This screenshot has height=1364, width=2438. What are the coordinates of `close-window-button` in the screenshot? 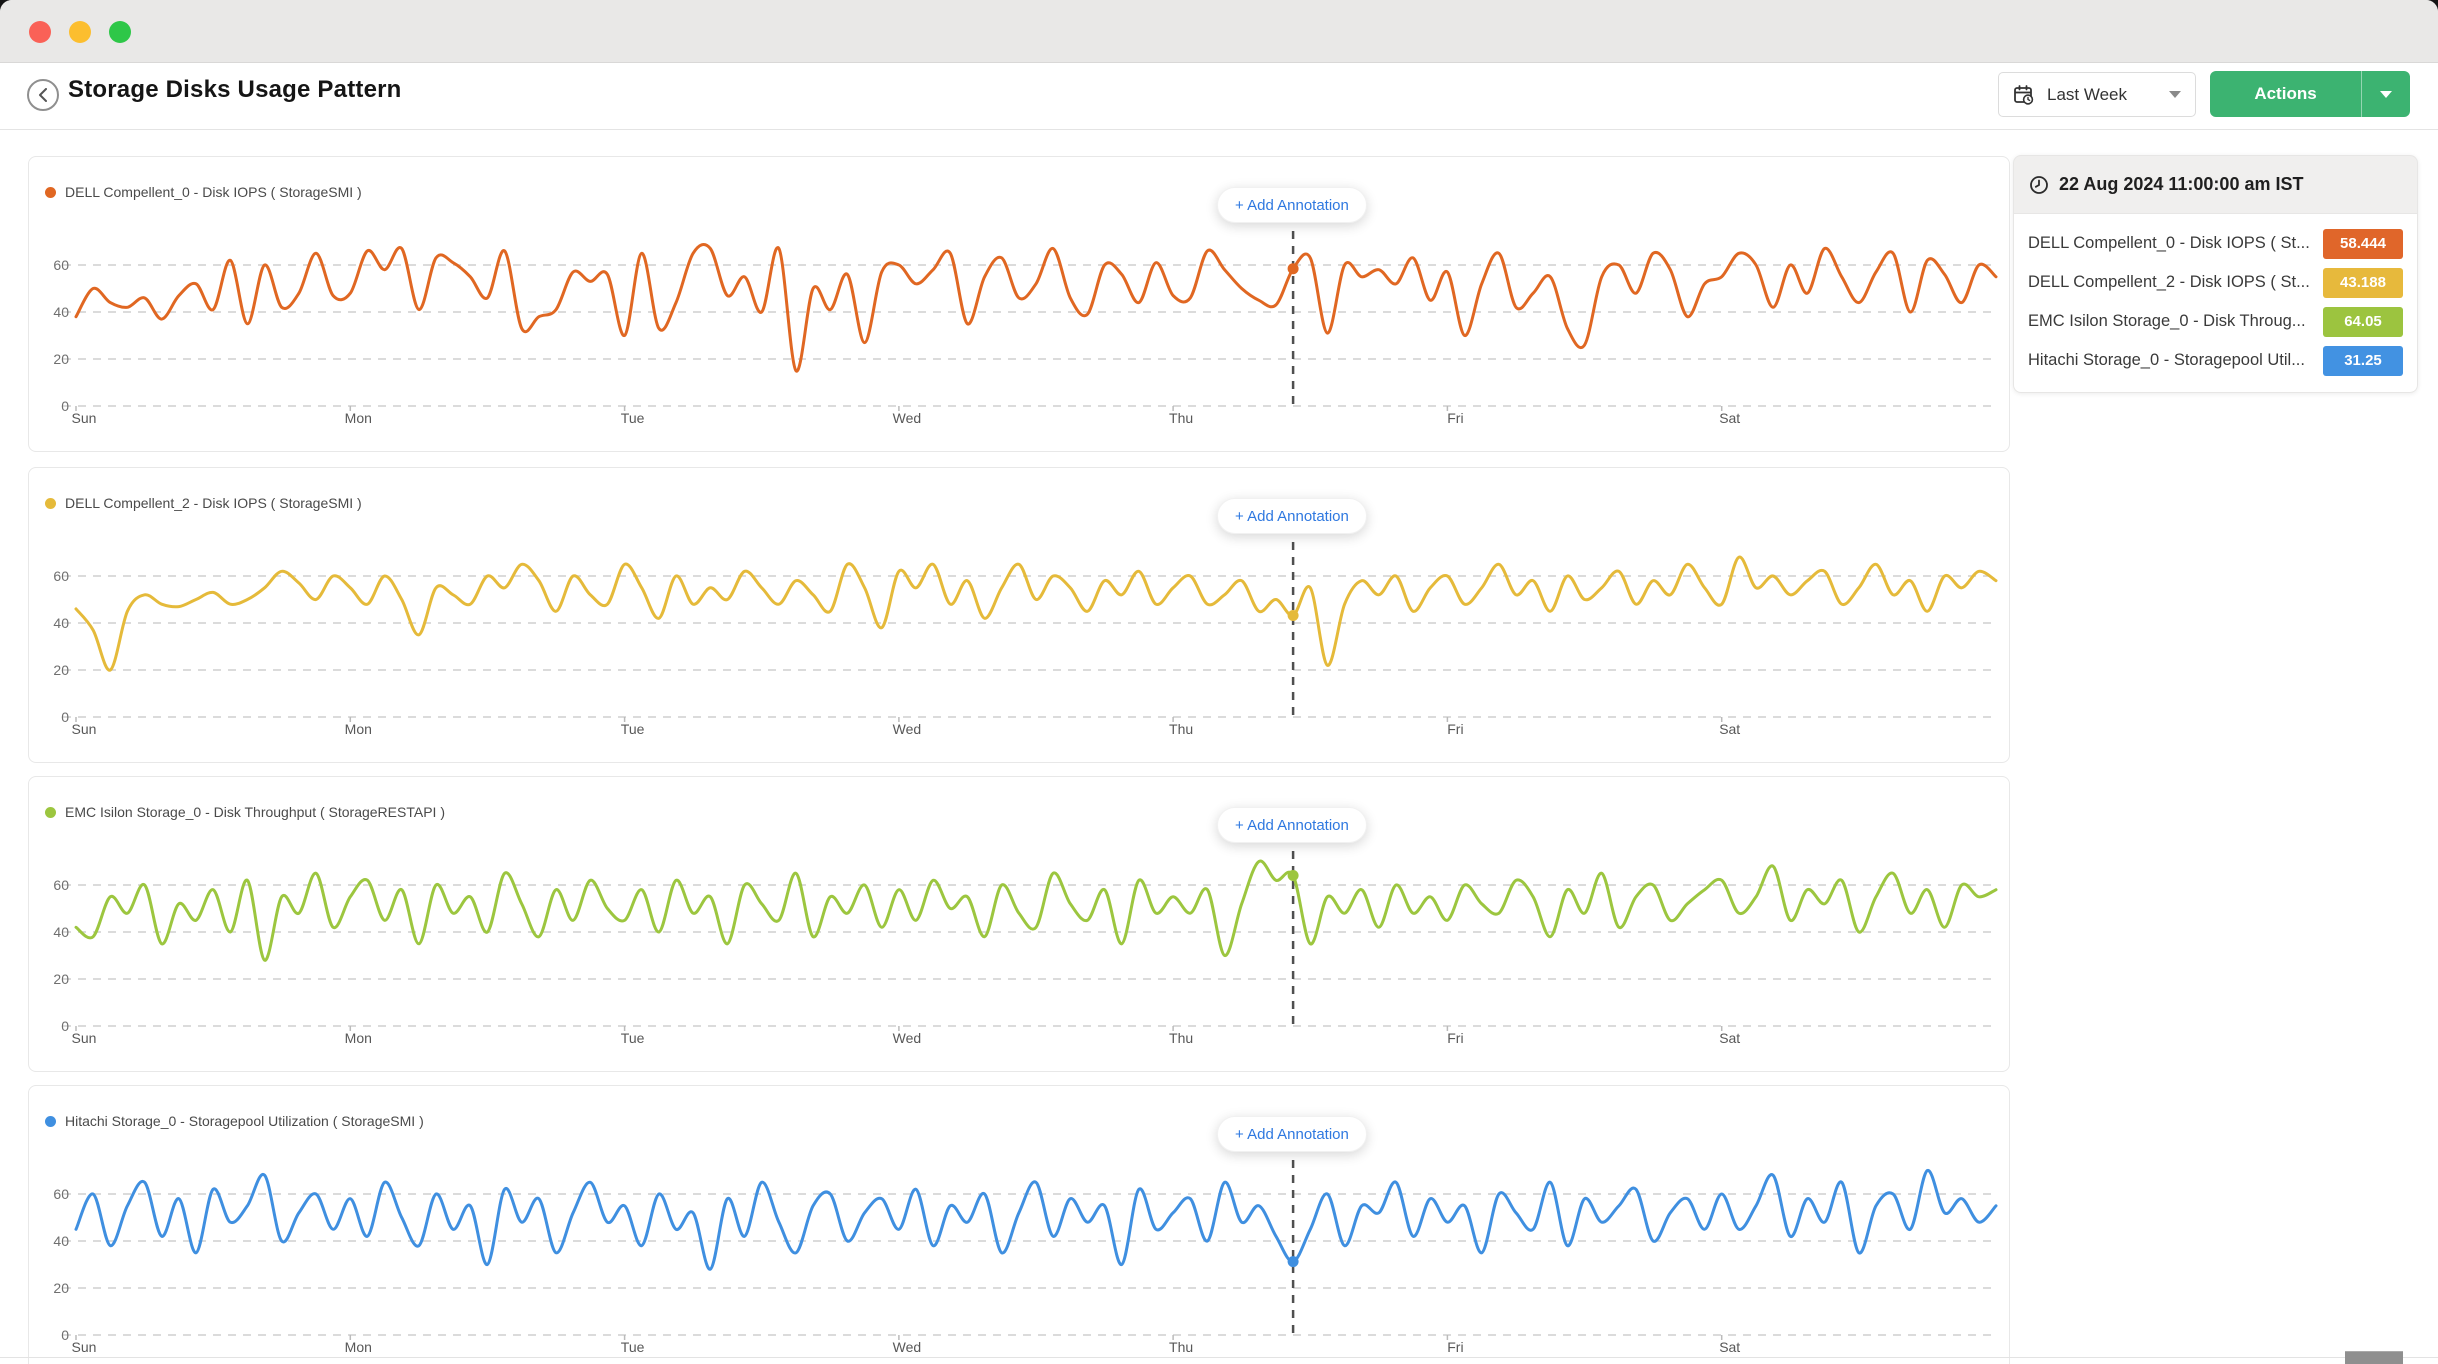 It's located at (40, 32).